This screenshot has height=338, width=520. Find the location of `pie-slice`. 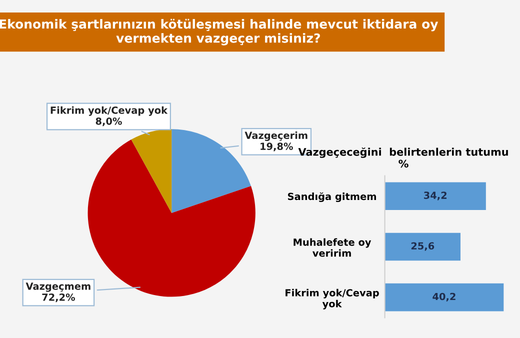

pie-slice is located at coordinates (151, 171).